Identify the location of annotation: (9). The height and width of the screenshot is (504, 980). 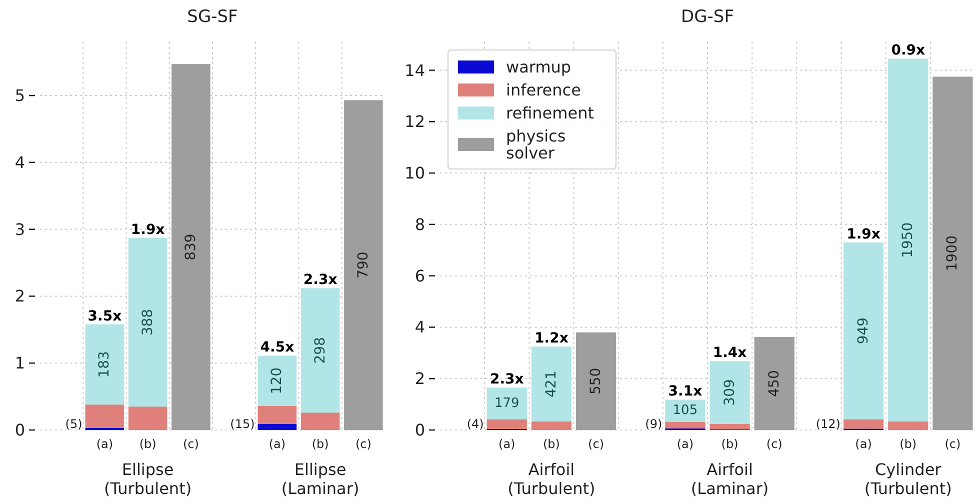
(653, 424).